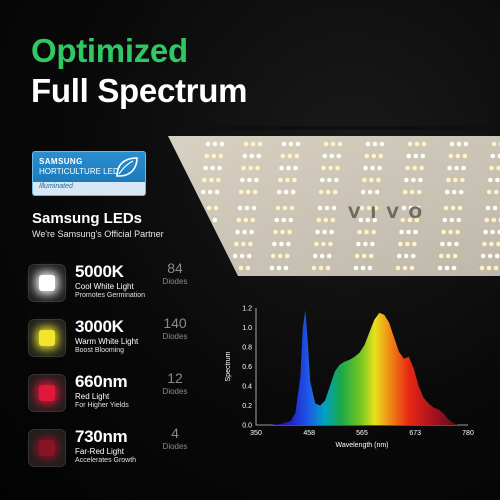  What do you see at coordinates (228, 366) in the screenshot?
I see `chart-y-axis-label: Spectrum` at bounding box center [228, 366].